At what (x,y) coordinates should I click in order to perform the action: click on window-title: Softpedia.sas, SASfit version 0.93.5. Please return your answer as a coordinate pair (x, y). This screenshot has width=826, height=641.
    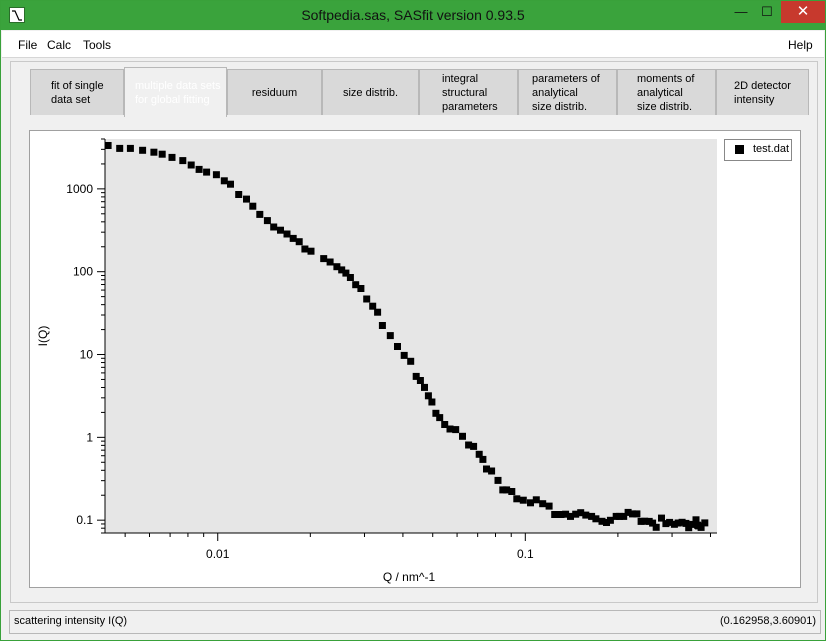
    Looking at the image, I should click on (413, 15).